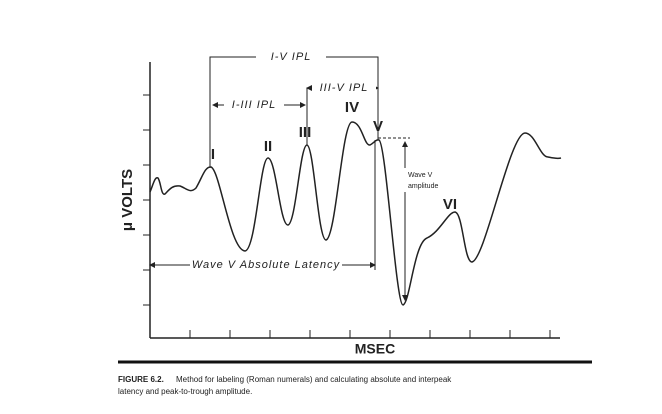 The width and height of the screenshot is (662, 414). I want to click on bracket-label: Wave V, so click(420, 175).